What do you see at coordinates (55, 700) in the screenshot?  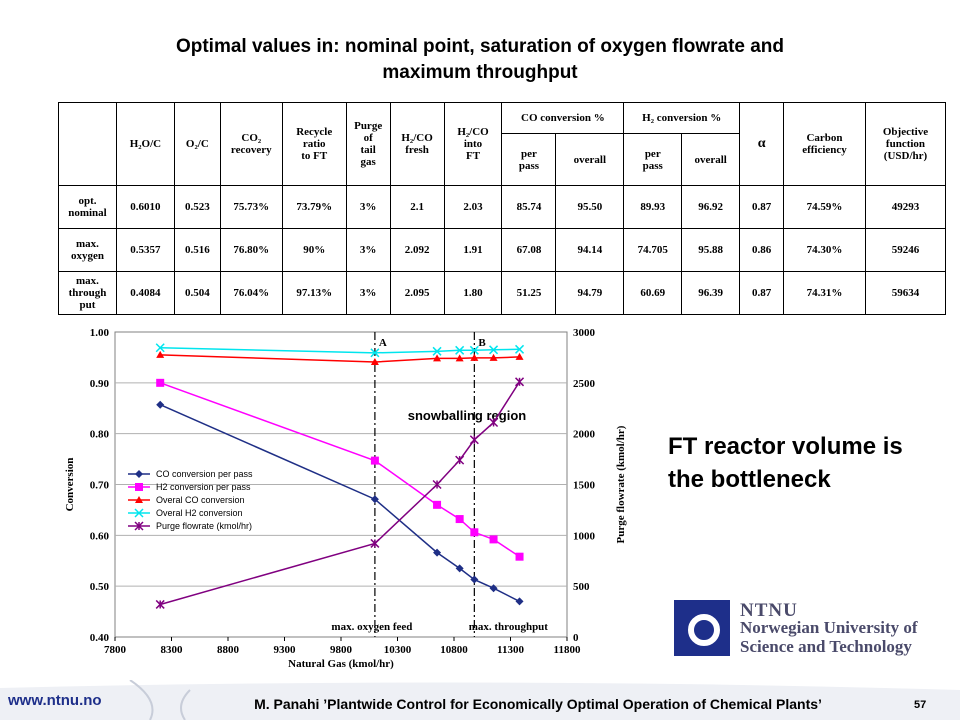 I see `footer-url: www.ntnu.no` at bounding box center [55, 700].